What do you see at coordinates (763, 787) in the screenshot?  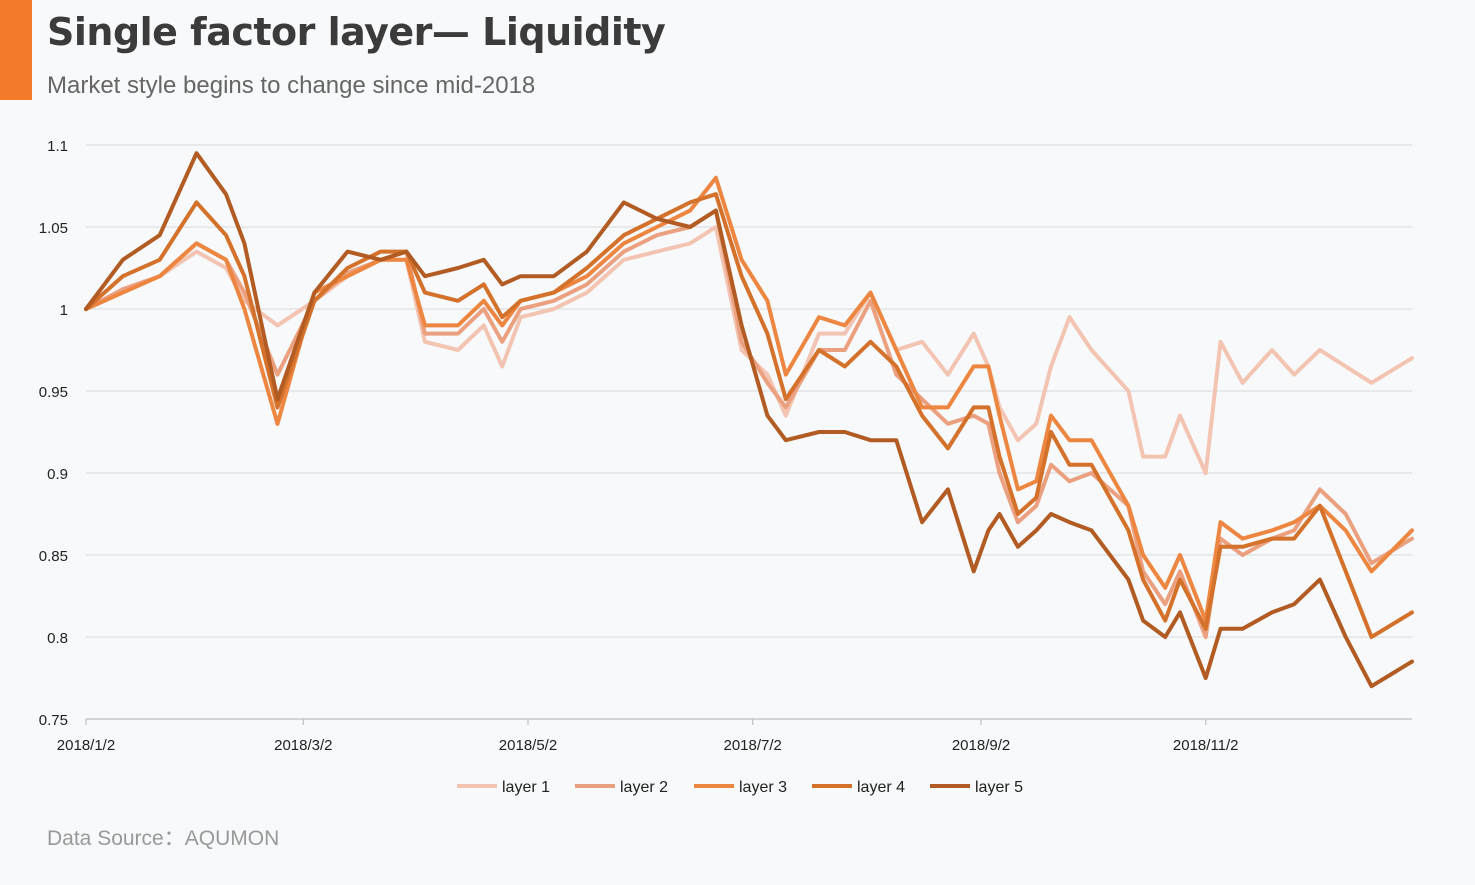 I see `legend-label: layer 3` at bounding box center [763, 787].